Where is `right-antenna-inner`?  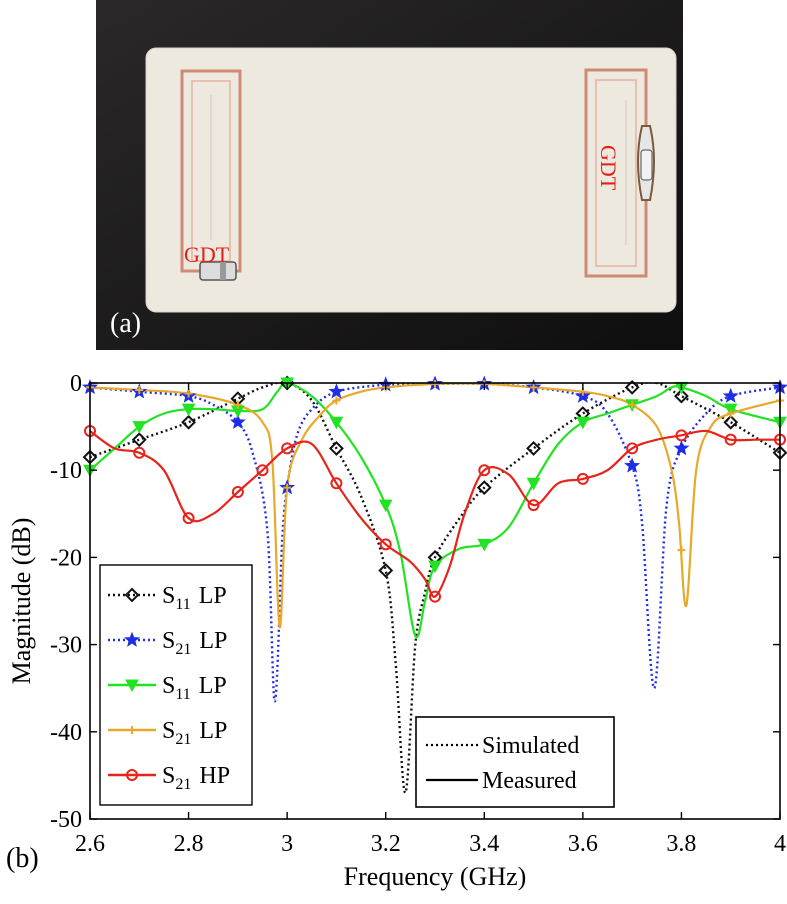
right-antenna-inner is located at coordinates (616, 173).